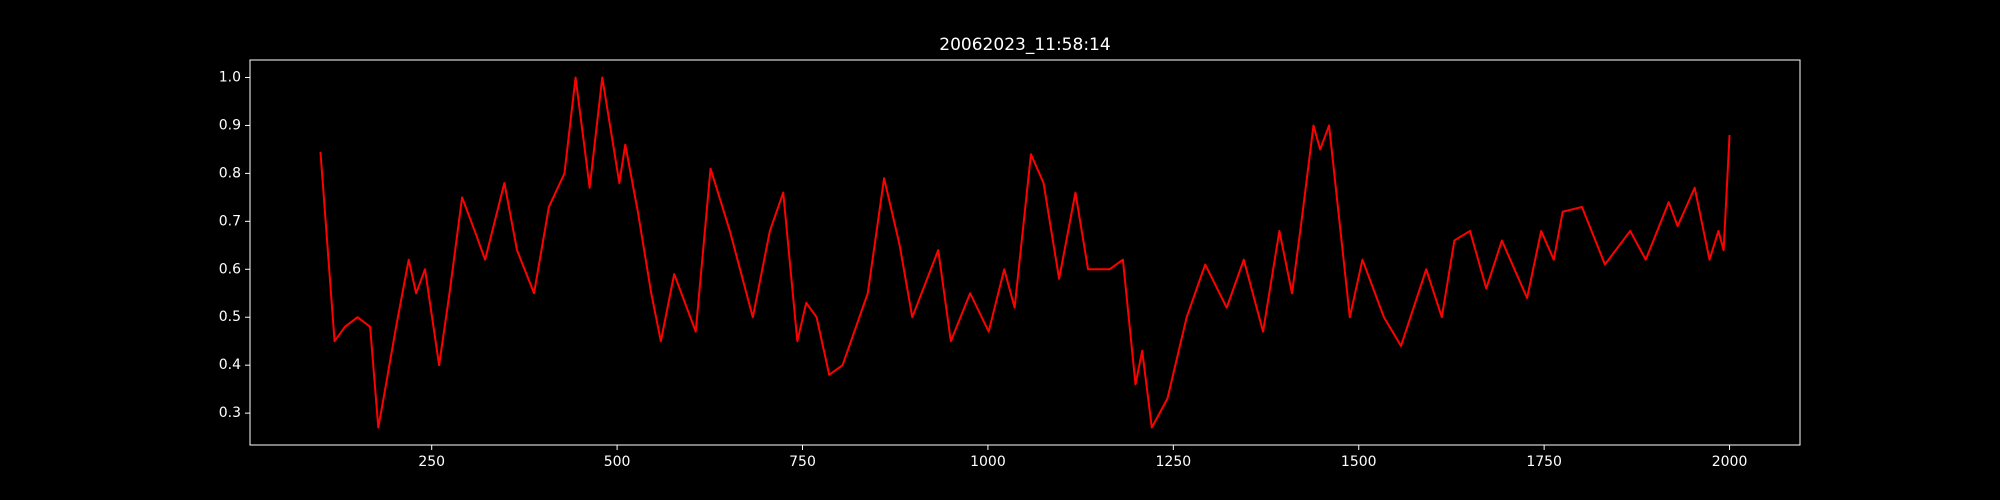 This screenshot has height=500, width=2000. I want to click on chart-title: 20062023_11:58:14, so click(1024, 45).